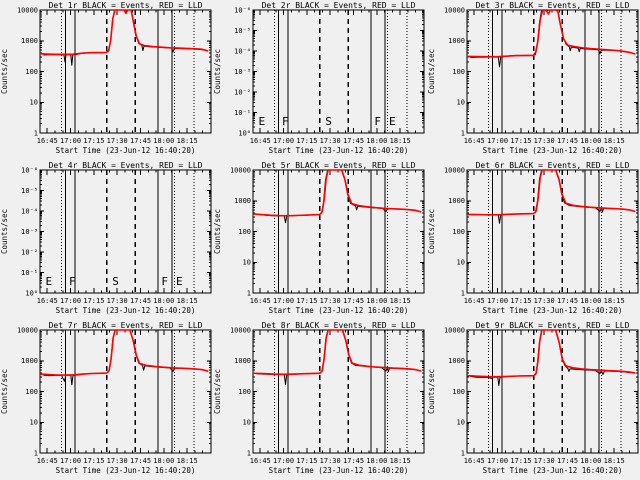 This screenshot has height=480, width=640. I want to click on y-axis-label: Counts/sec, so click(4, 71).